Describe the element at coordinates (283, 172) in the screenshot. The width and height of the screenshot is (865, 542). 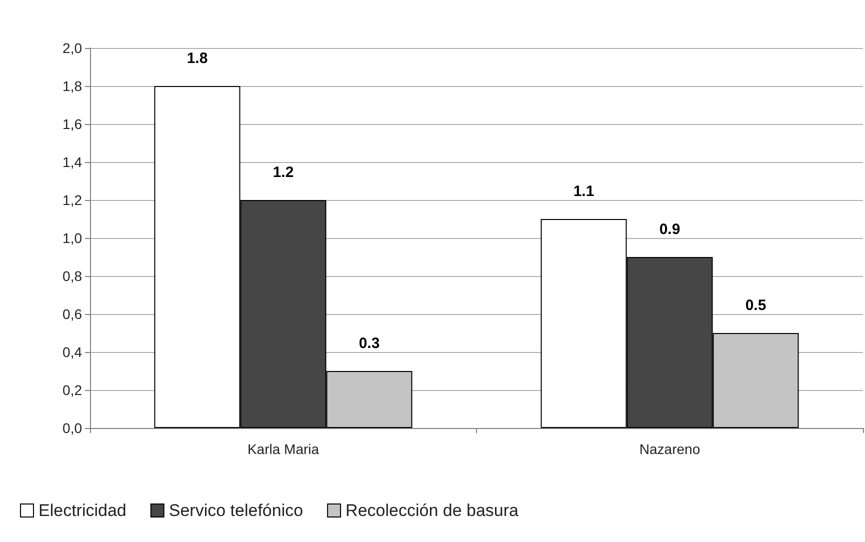
I see `data-label: 1.2` at that location.